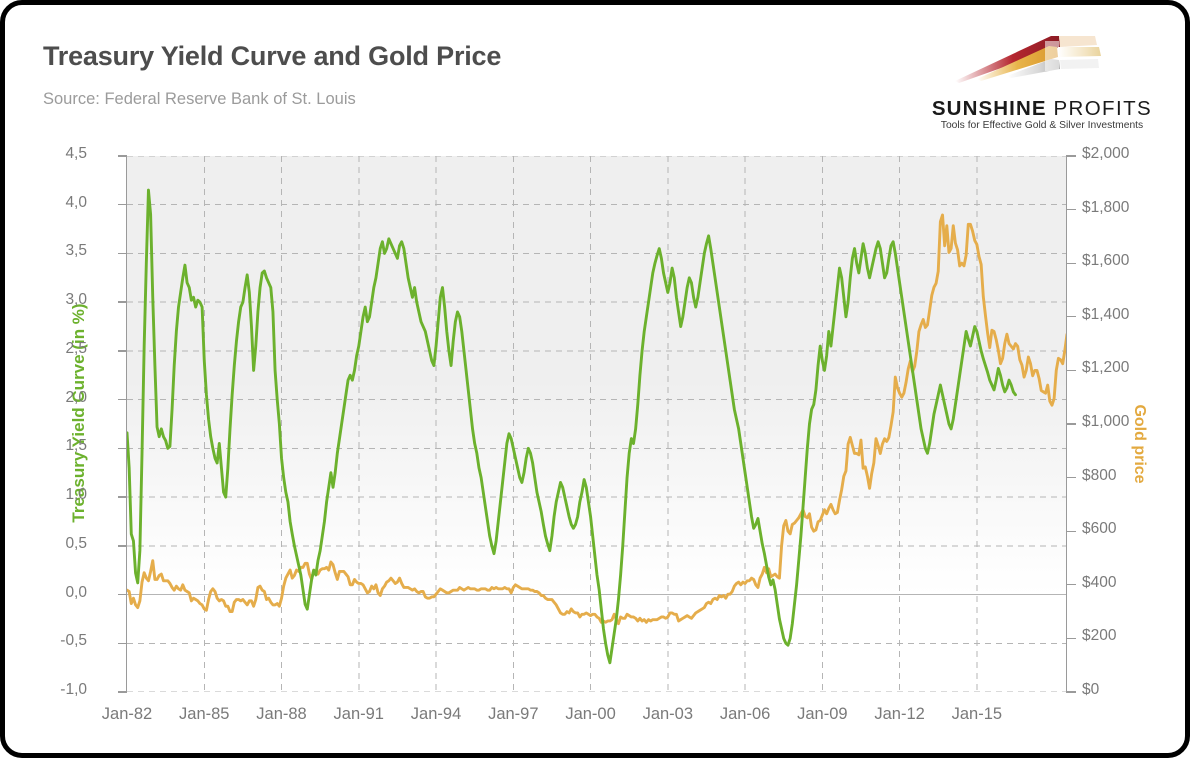  I want to click on y-axis-right-tick-label: $0, so click(1091, 689).